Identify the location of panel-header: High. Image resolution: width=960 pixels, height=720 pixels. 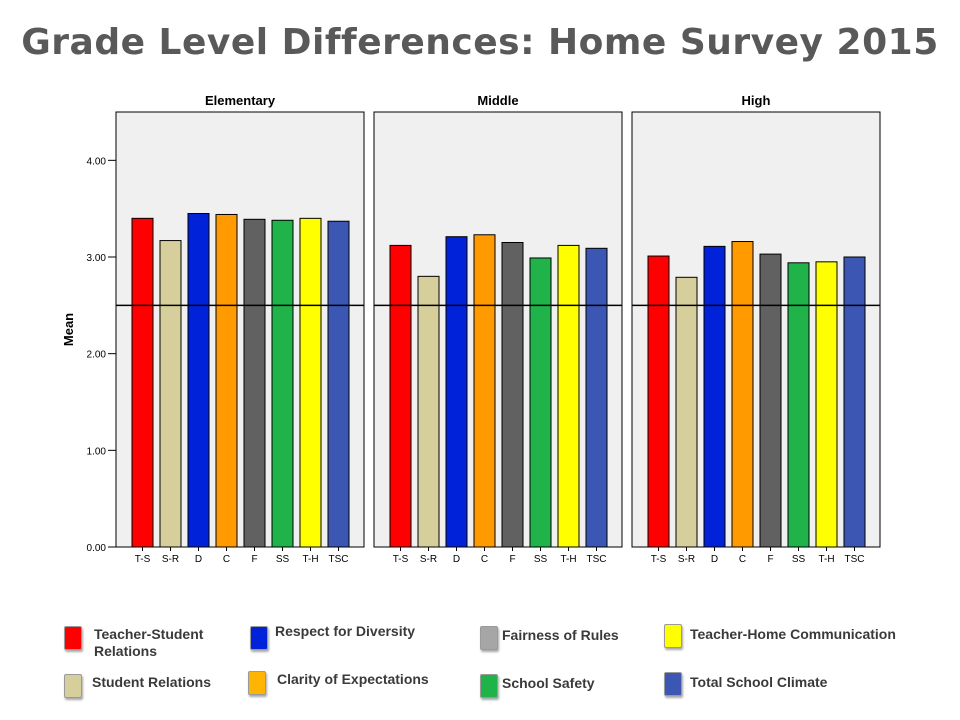
(756, 100).